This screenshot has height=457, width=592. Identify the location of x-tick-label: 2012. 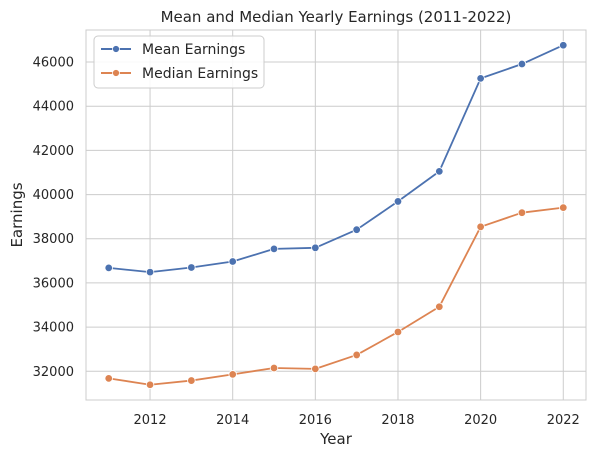
(150, 420).